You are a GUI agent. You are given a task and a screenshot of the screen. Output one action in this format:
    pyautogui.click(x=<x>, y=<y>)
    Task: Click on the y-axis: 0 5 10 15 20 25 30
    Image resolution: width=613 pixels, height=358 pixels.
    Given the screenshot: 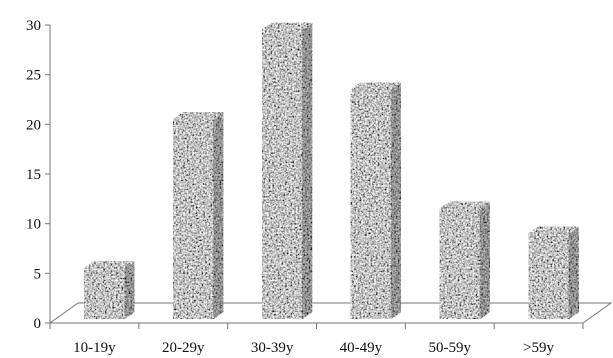 What is the action you would take?
    pyautogui.click(x=38, y=175)
    